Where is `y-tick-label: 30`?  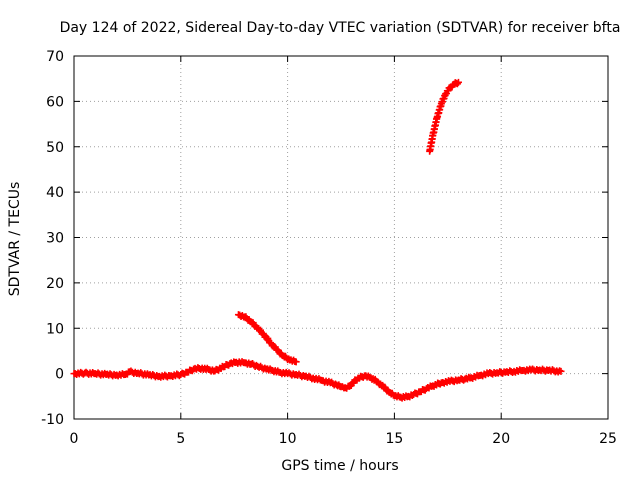
y-tick-label: 30 is located at coordinates (55, 239).